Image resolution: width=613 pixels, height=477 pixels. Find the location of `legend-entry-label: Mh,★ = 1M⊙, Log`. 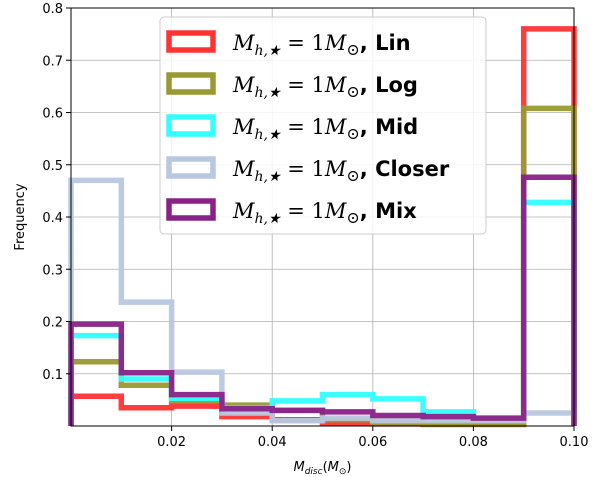

legend-entry-label: Mh,★ = 1M⊙, Log is located at coordinates (325, 87).